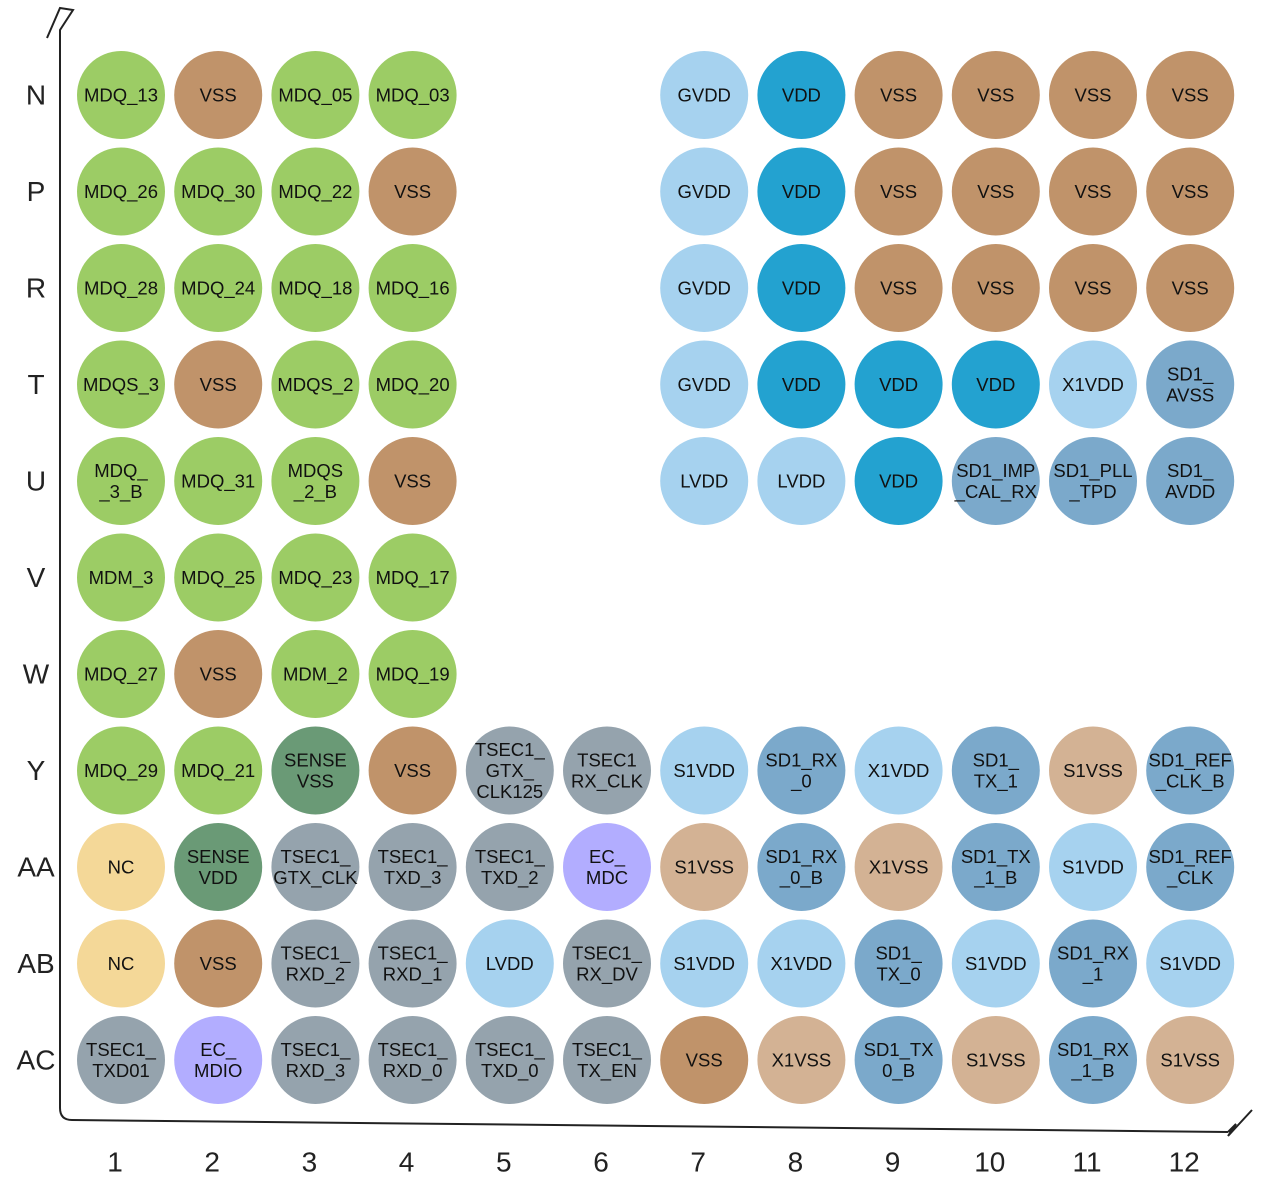  I want to click on ball-label: SD1_PLL, so click(1092, 471).